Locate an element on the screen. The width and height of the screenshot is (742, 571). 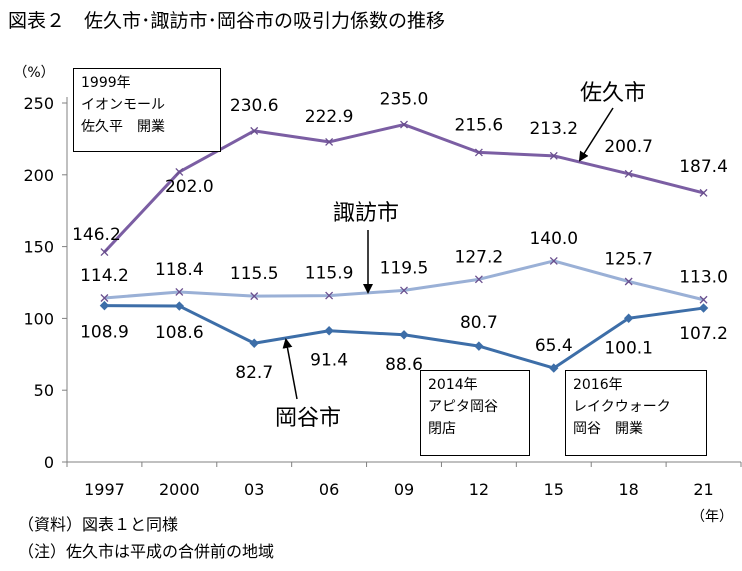
annotation-line: 閉店 is located at coordinates (442, 429).